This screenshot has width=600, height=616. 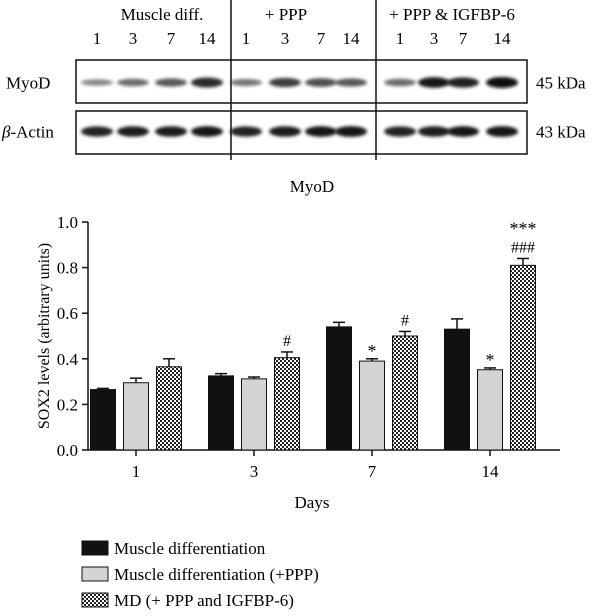 I want to click on x-tick-label: 1, so click(x=136, y=471).